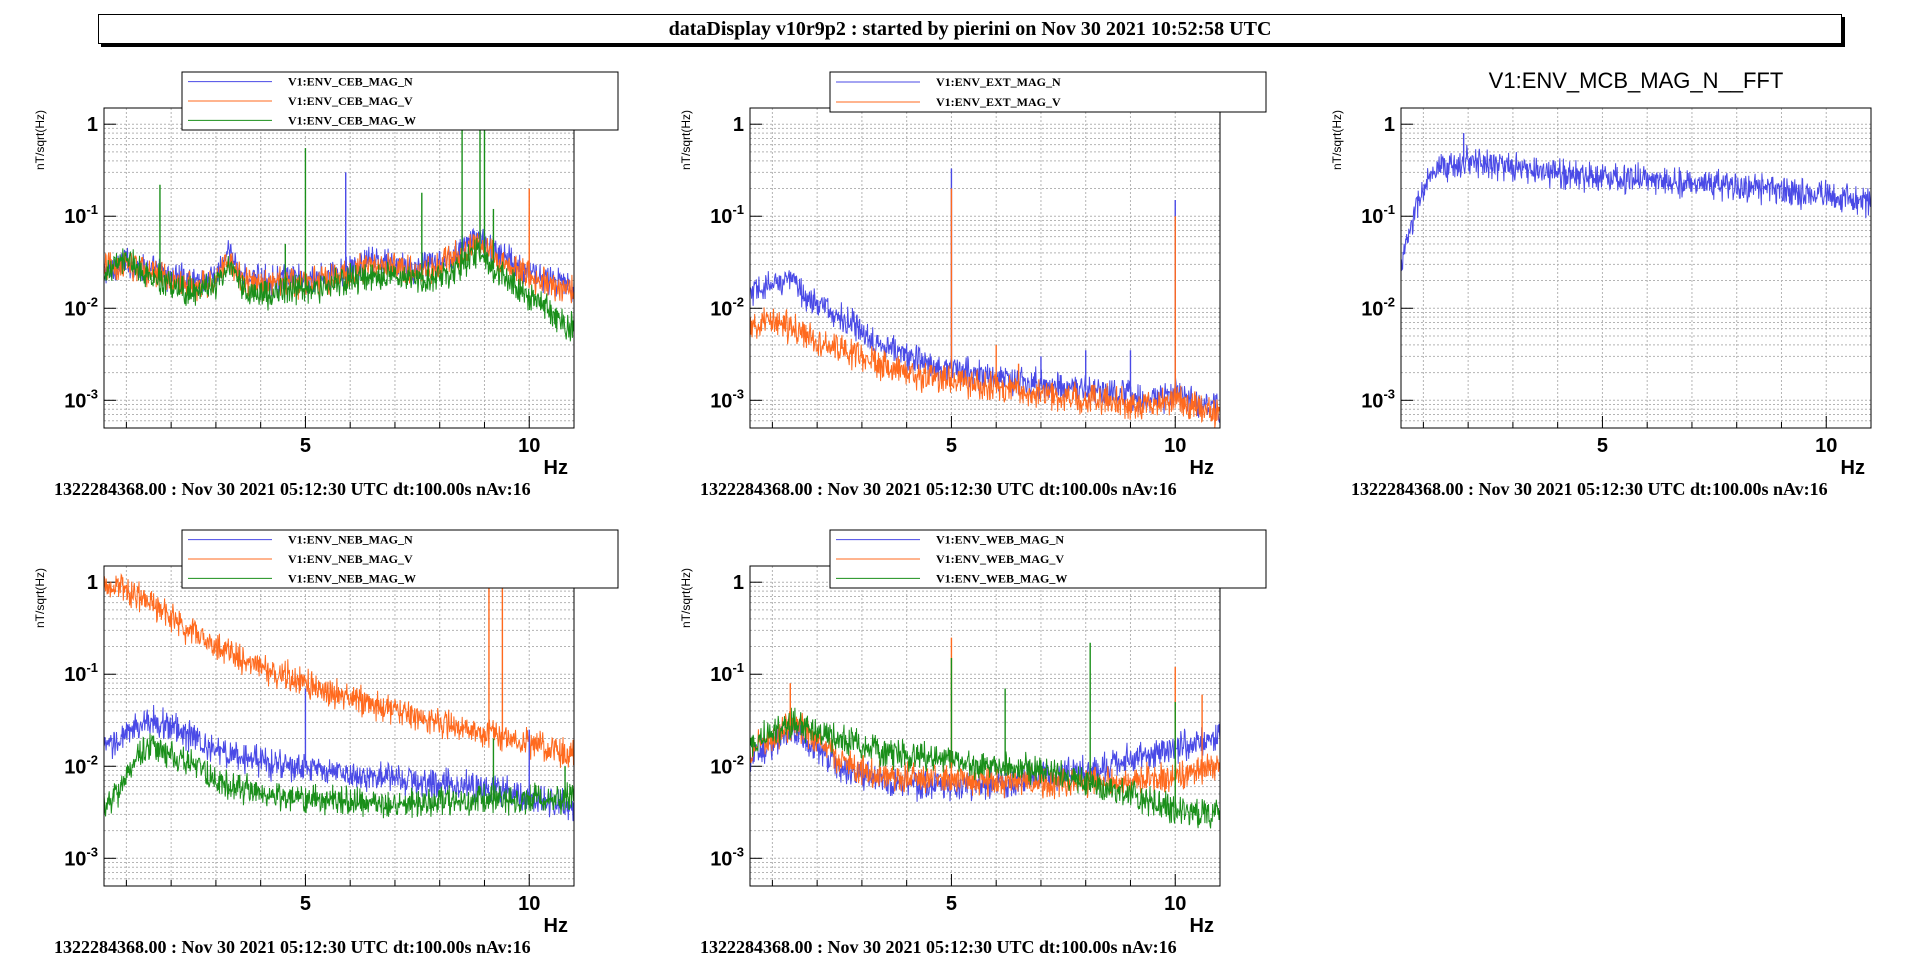 This screenshot has height=961, width=1916. I want to click on legend-label: V1:ENV_WEB_MAG_N, so click(1000, 540).